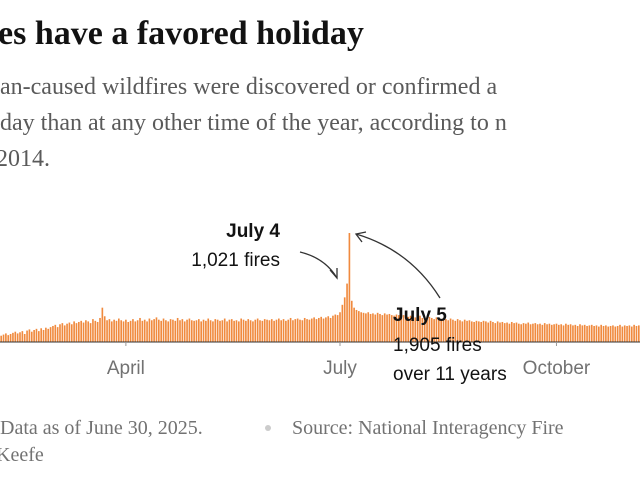 The width and height of the screenshot is (640, 480). I want to click on footer: Keefe, so click(22, 455).